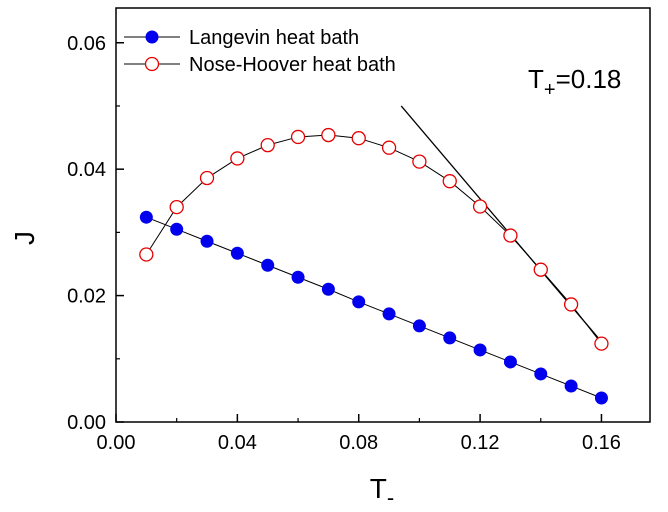  Describe the element at coordinates (274, 38) in the screenshot. I see `legend-label-langevin: Langevin heat bath` at that location.